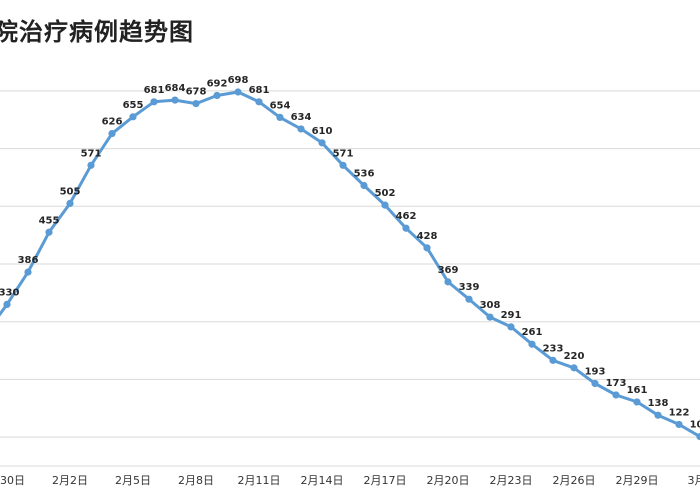 The width and height of the screenshot is (700, 500). What do you see at coordinates (511, 315) in the screenshot?
I see `data-label: 291` at bounding box center [511, 315].